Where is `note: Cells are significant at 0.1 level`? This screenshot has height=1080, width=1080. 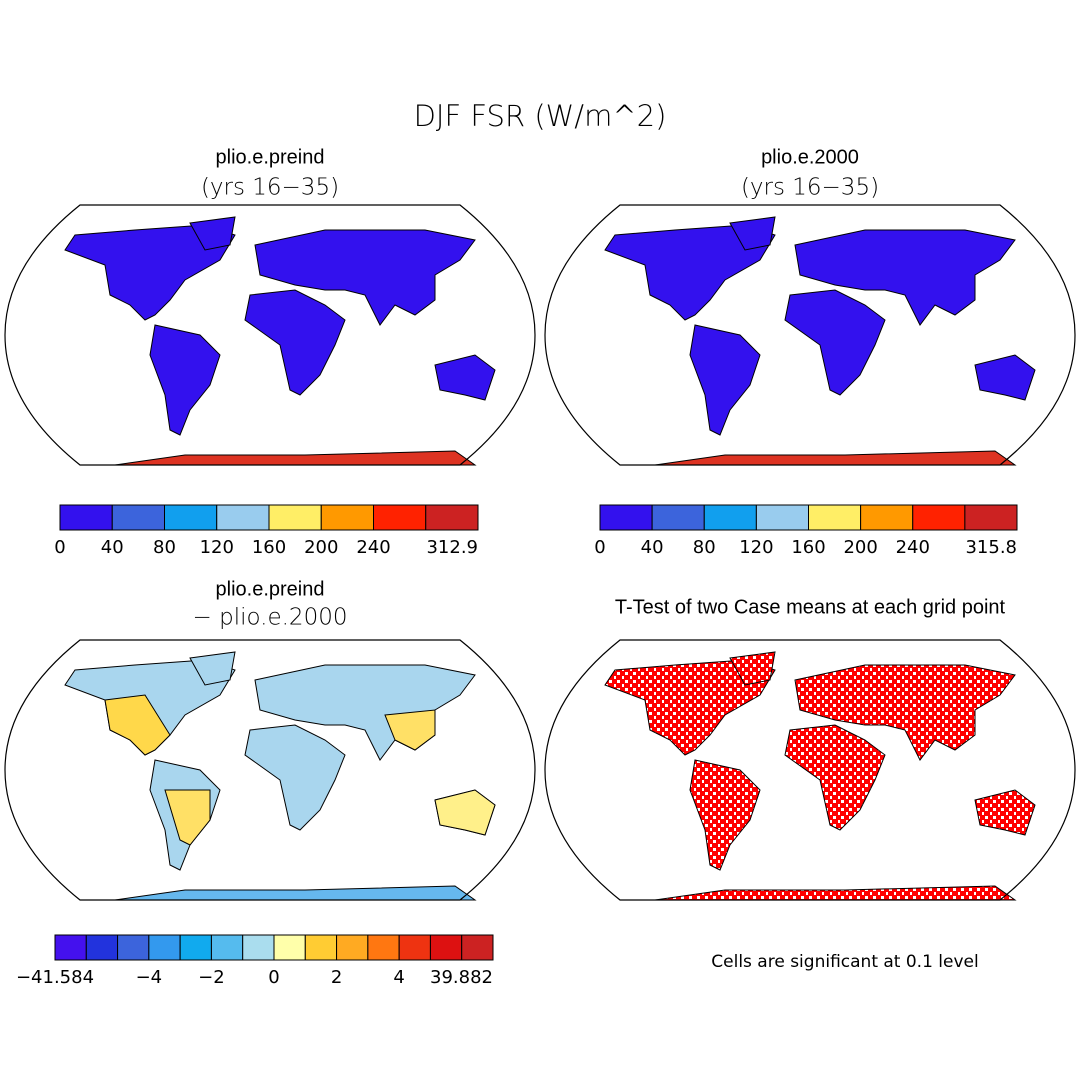 note: Cells are significant at 0.1 level is located at coordinates (844, 962).